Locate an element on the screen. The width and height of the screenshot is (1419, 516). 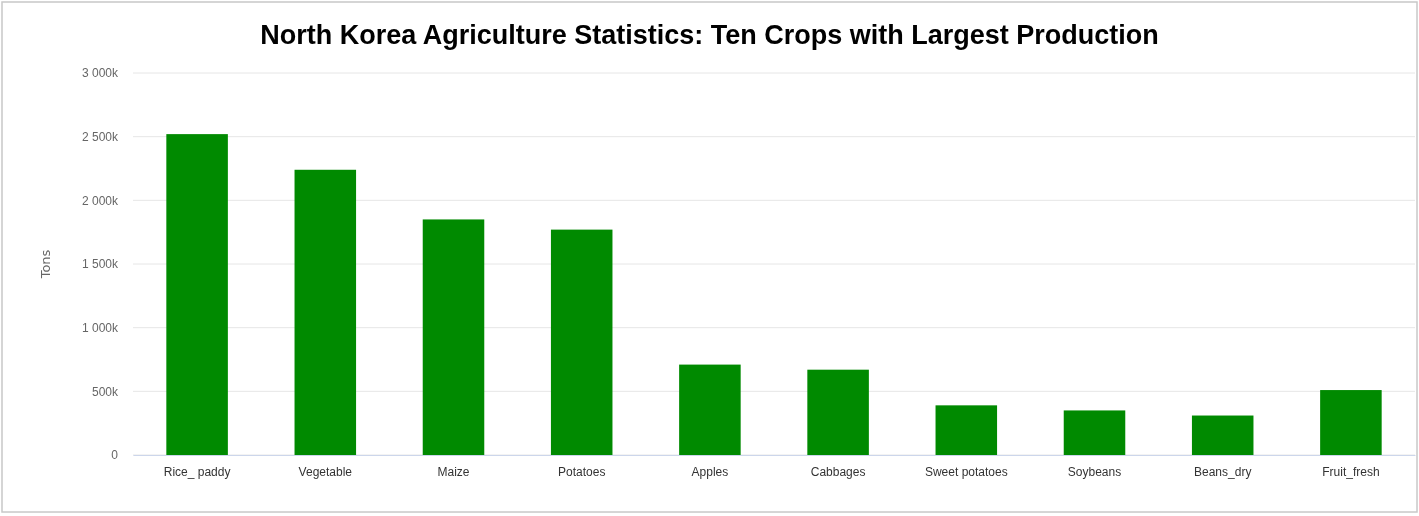
x-tick-label: Vegetable is located at coordinates (325, 471).